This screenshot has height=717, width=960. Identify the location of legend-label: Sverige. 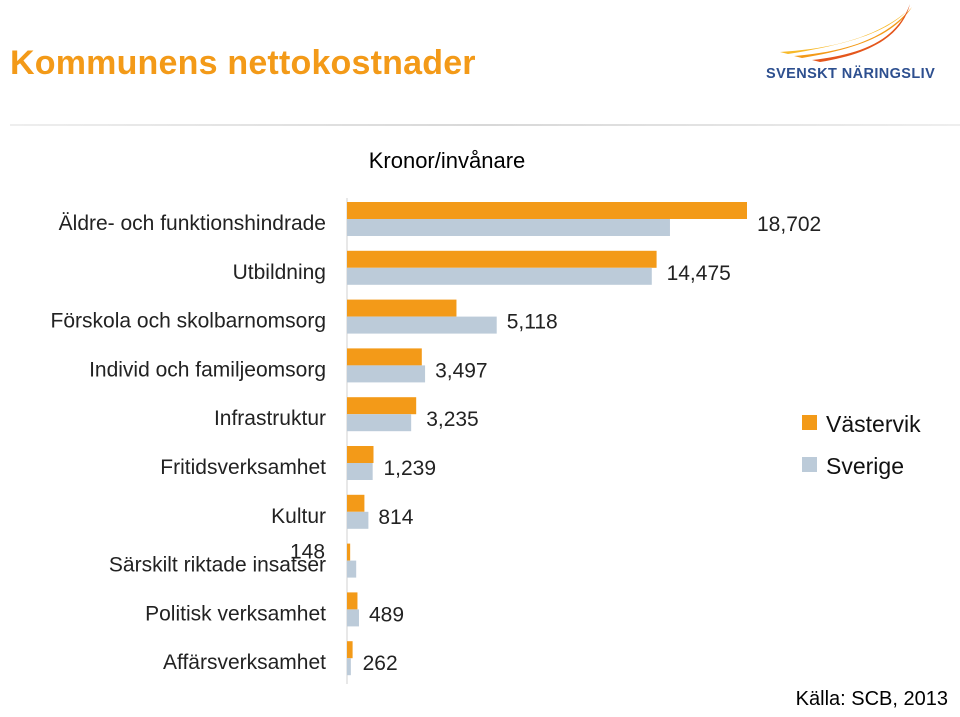
(865, 466).